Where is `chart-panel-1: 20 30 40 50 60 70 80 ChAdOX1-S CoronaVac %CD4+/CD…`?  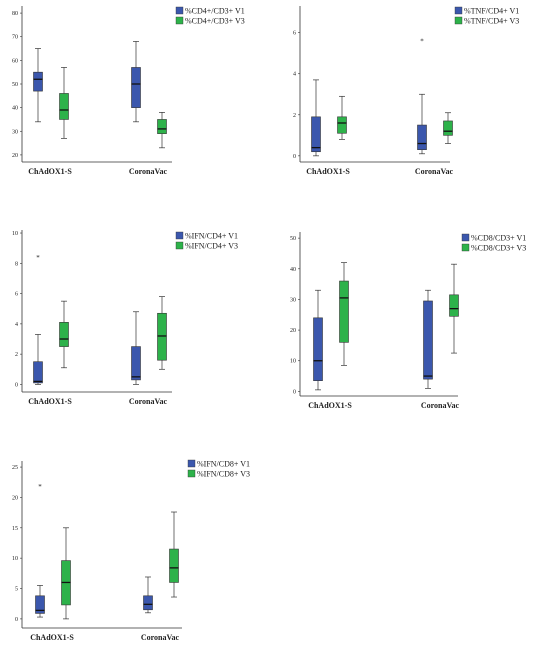 chart-panel-1: 20 30 40 50 60 70 80 ChAdOX1-S CoronaVac %CD4+/CD… is located at coordinates (128, 91).